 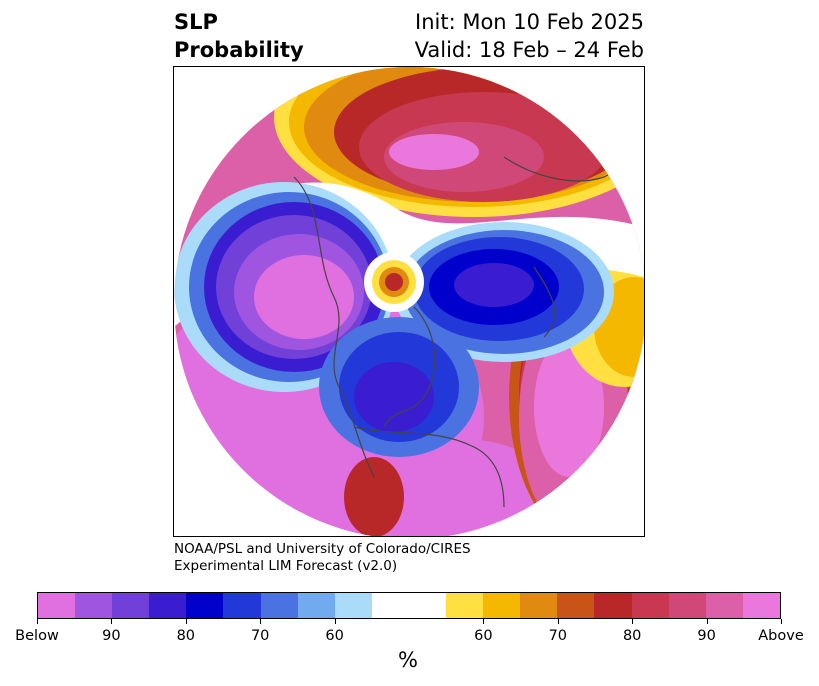 I want to click on credit-line-2: Experimental LIM Forecast (v2.0), so click(x=286, y=566).